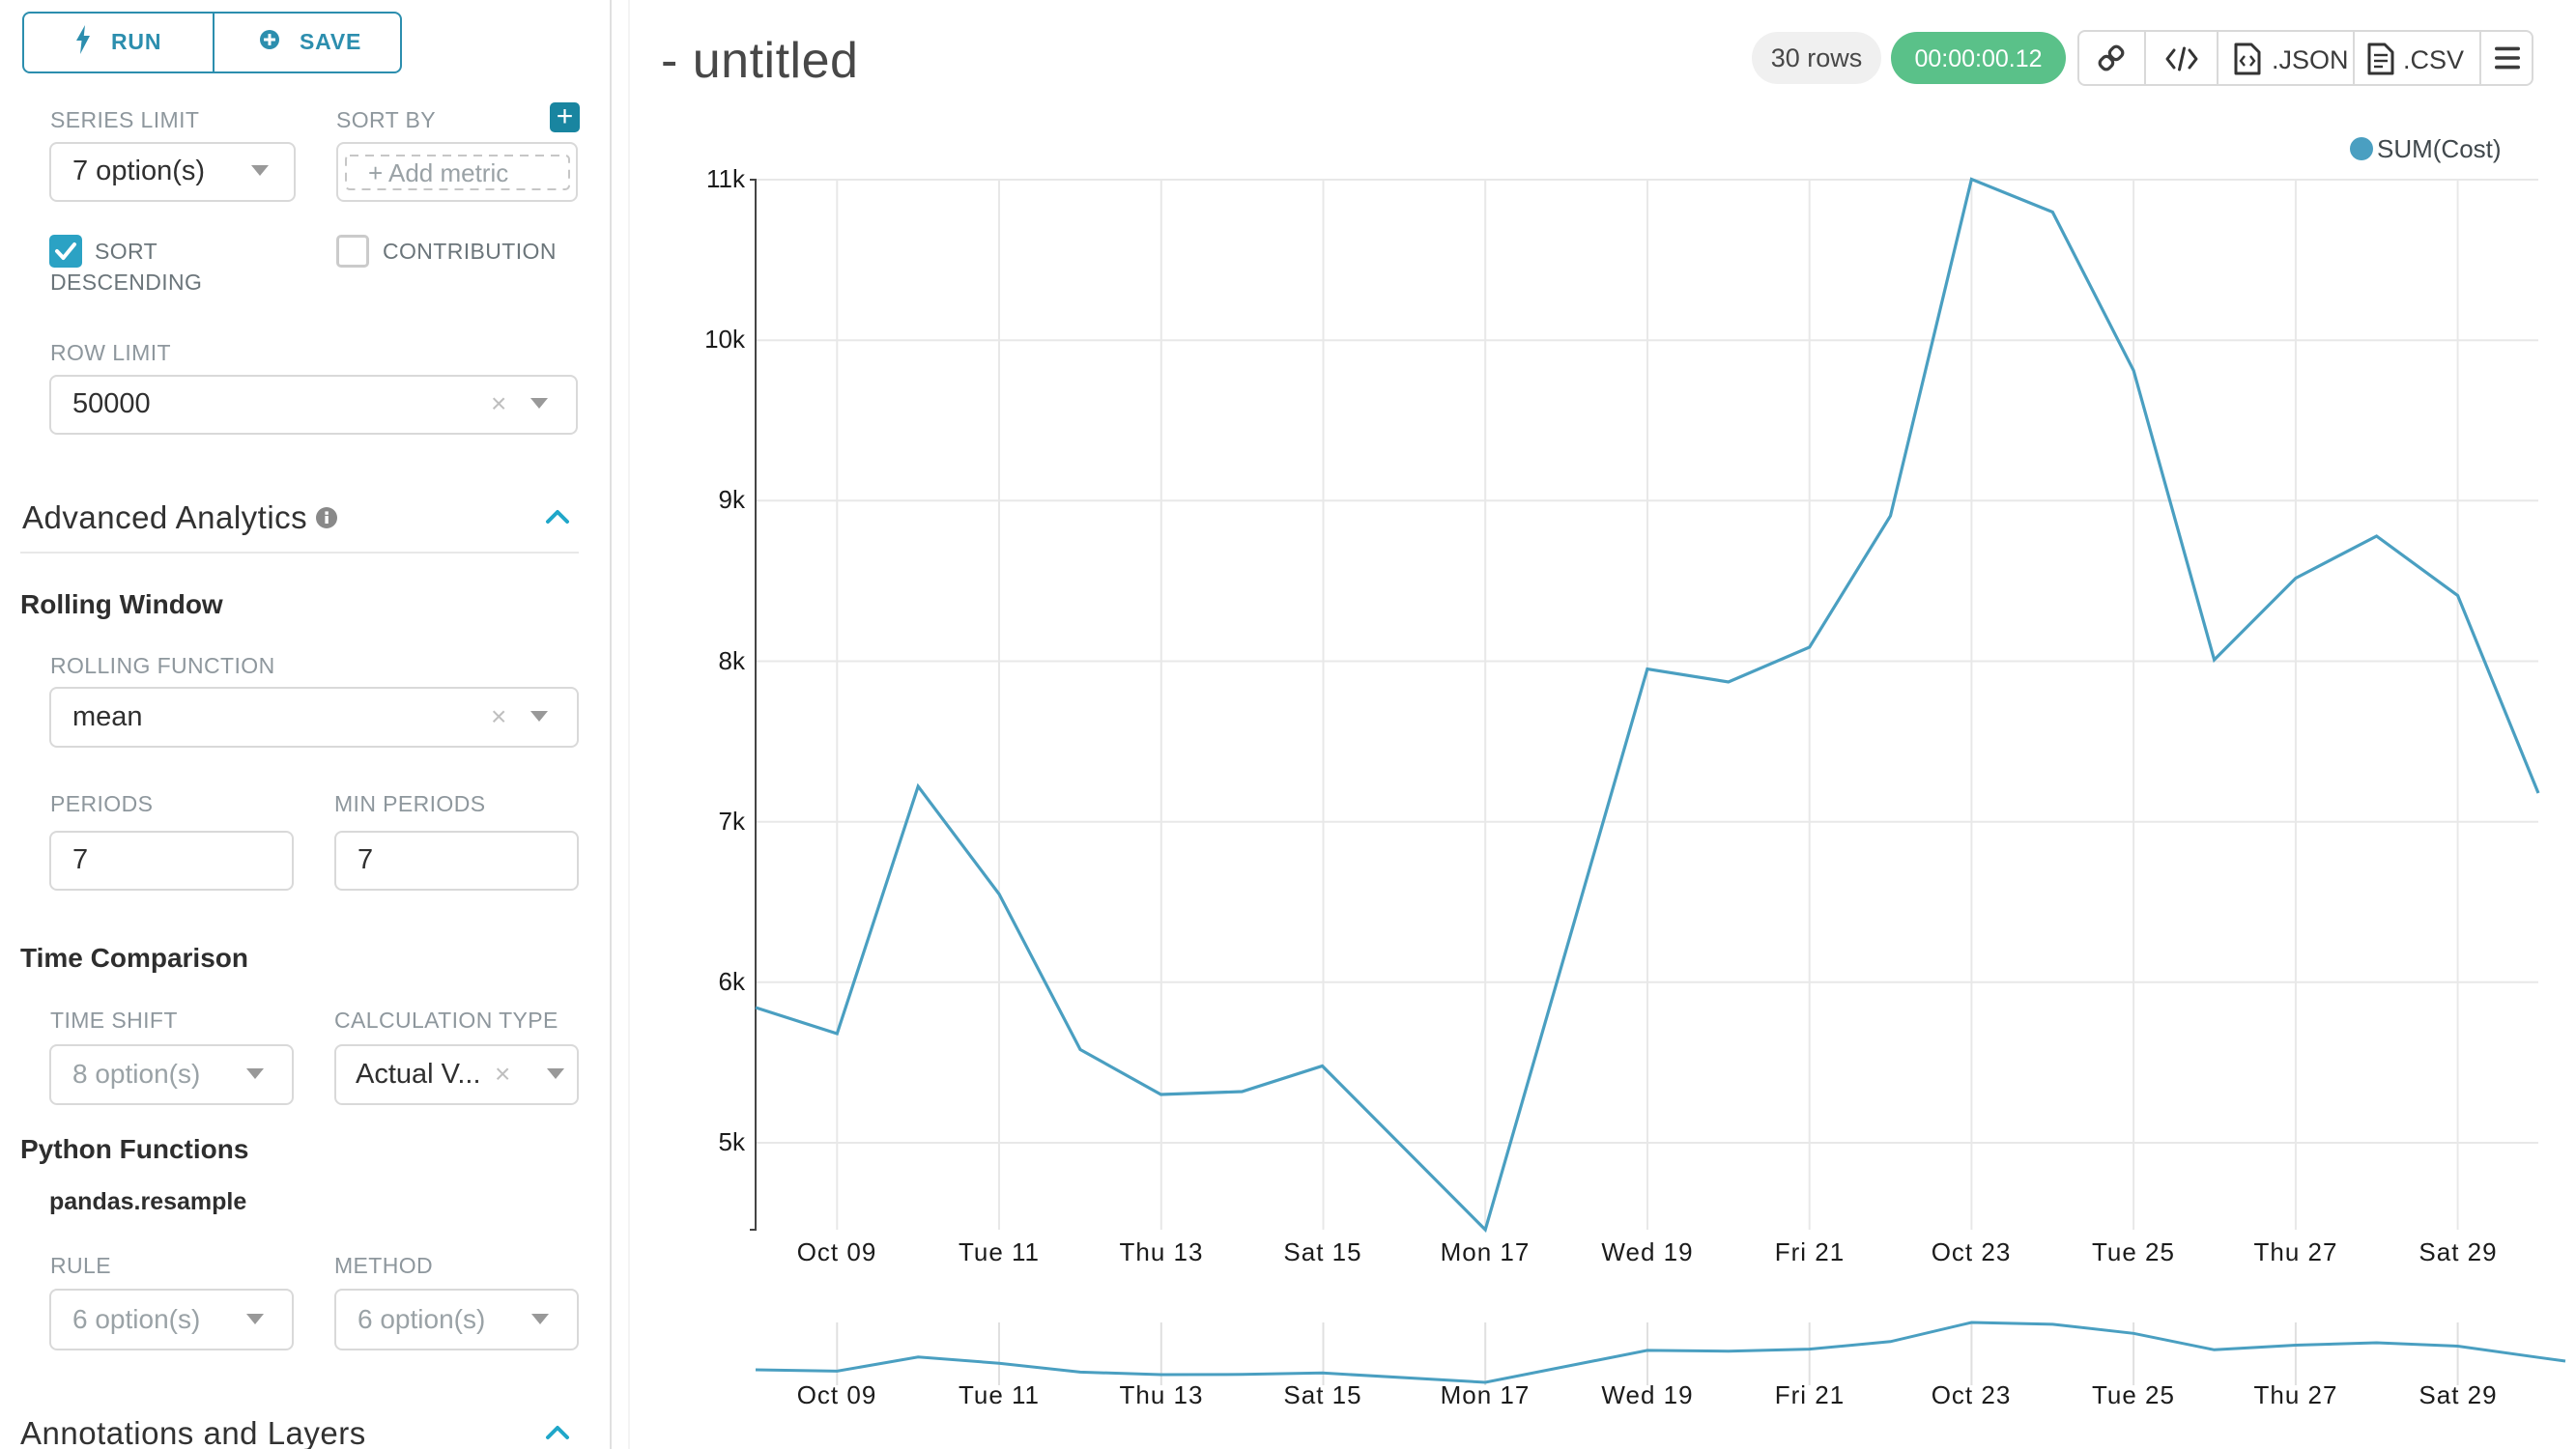  Describe the element at coordinates (733, 1141) in the screenshot. I see `svg-text: 5k` at that location.